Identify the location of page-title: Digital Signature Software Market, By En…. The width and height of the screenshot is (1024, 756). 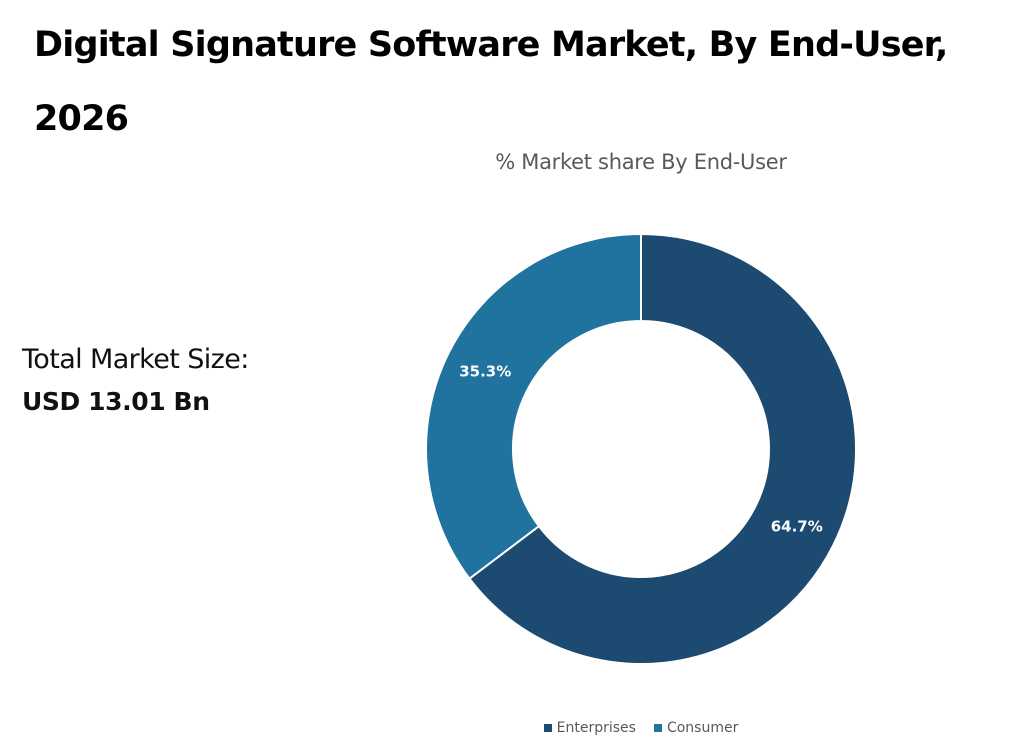
(491, 82).